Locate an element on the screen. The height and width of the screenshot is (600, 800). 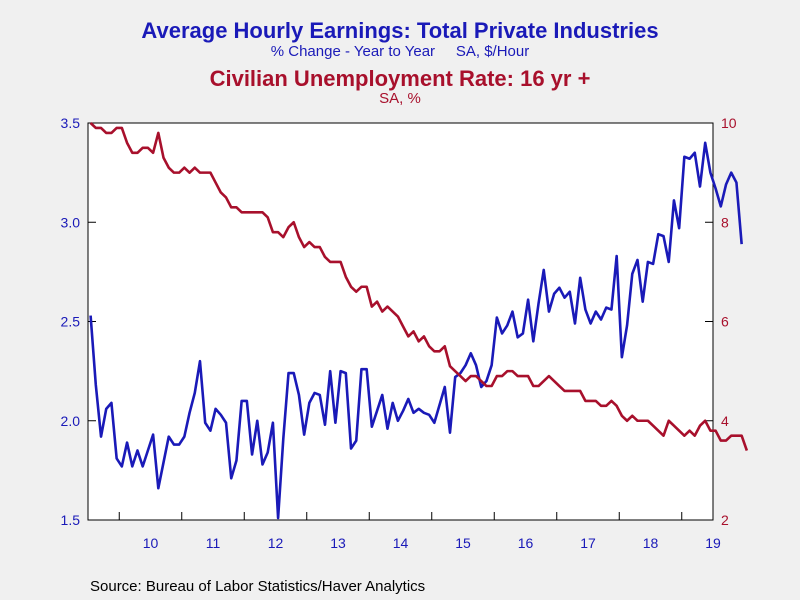
y-left-tick-label: 3.0 is located at coordinates (71, 222).